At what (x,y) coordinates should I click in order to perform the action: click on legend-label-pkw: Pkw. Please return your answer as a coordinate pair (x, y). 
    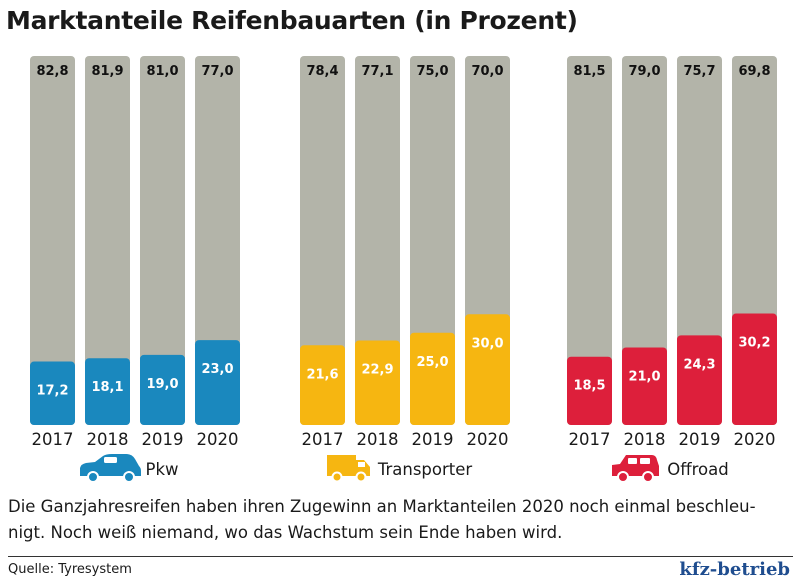
    Looking at the image, I should click on (162, 469).